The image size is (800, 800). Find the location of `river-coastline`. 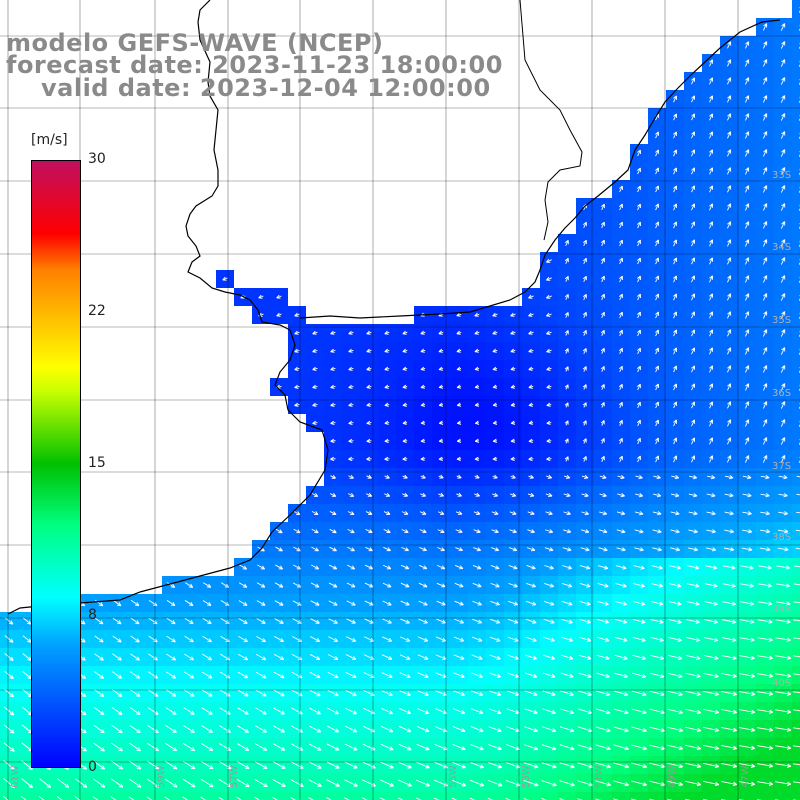

river-coastline is located at coordinates (551, 120).